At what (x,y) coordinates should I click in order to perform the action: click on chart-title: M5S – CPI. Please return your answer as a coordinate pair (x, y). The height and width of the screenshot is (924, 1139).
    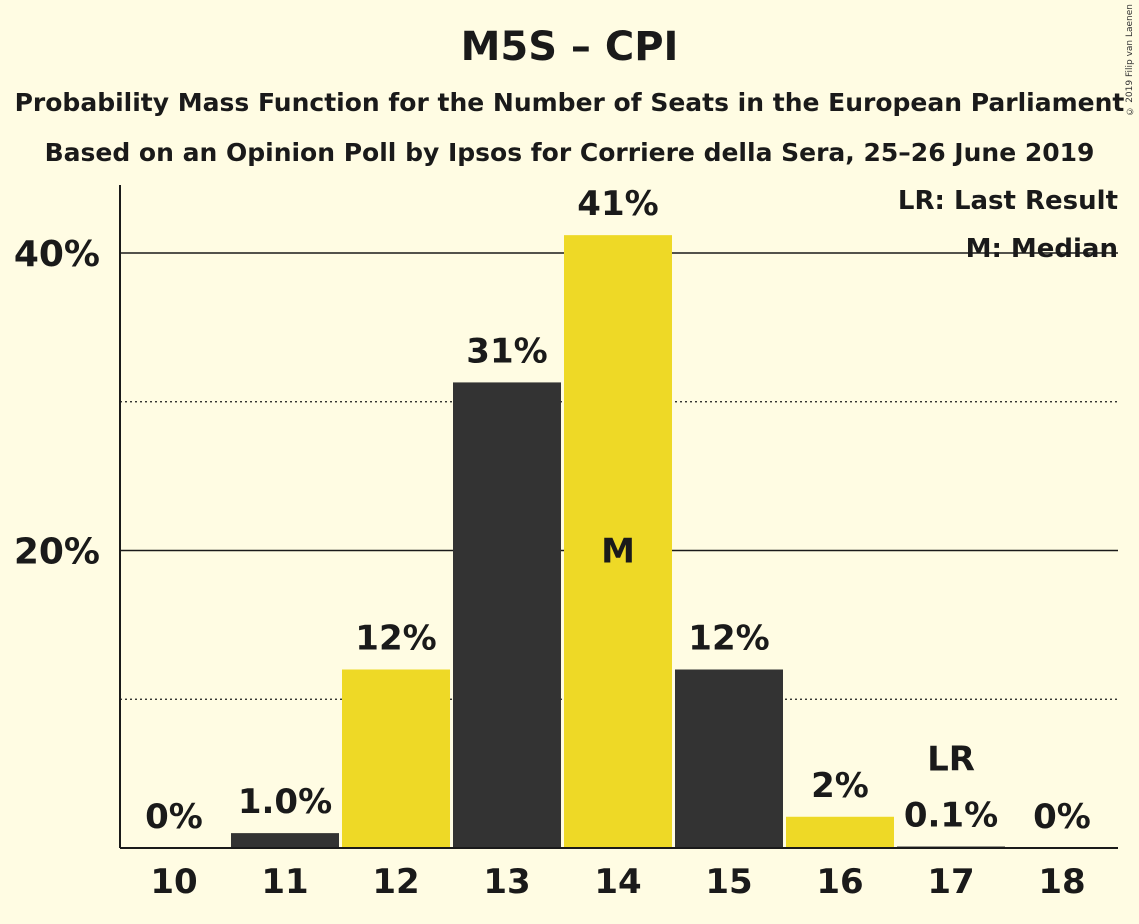
    Looking at the image, I should click on (569, 47).